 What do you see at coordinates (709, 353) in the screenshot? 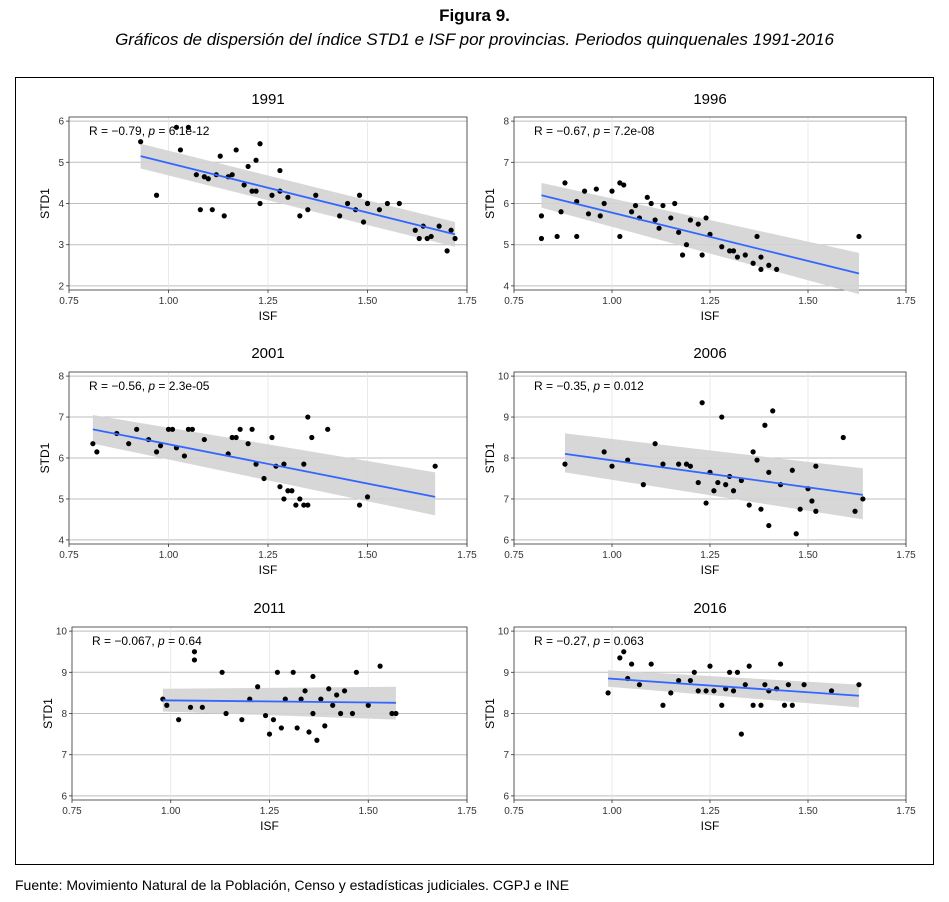
I see `panel-title: 2006` at bounding box center [709, 353].